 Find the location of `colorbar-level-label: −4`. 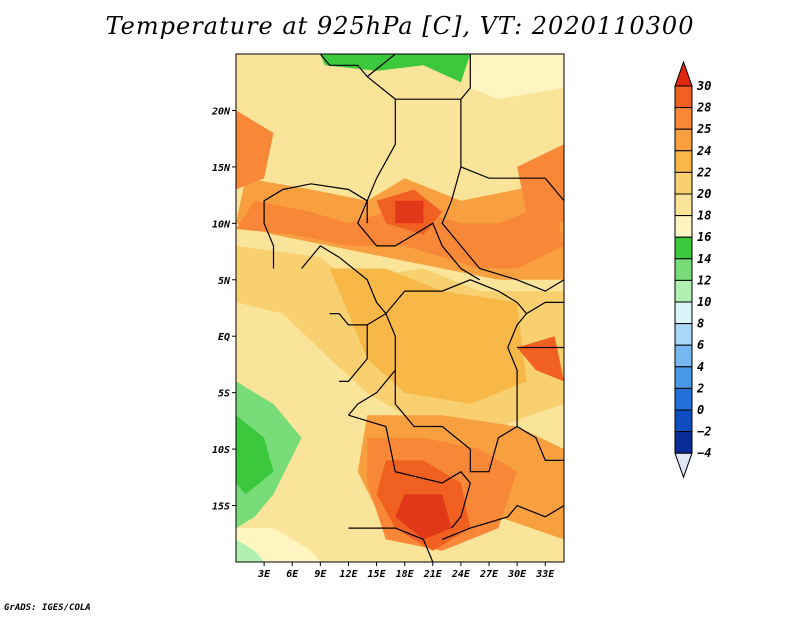

colorbar-level-label: −4 is located at coordinates (704, 453).